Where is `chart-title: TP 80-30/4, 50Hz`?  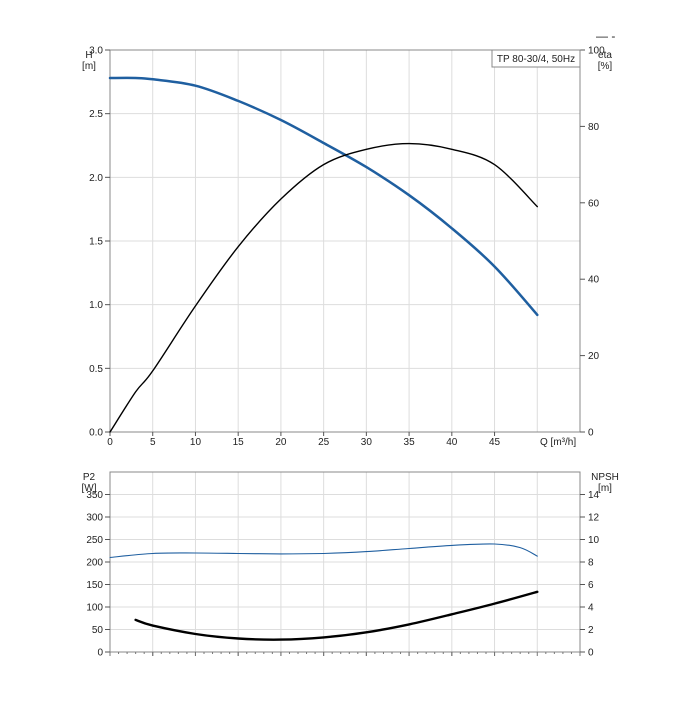
chart-title: TP 80-30/4, 50Hz is located at coordinates (536, 59).